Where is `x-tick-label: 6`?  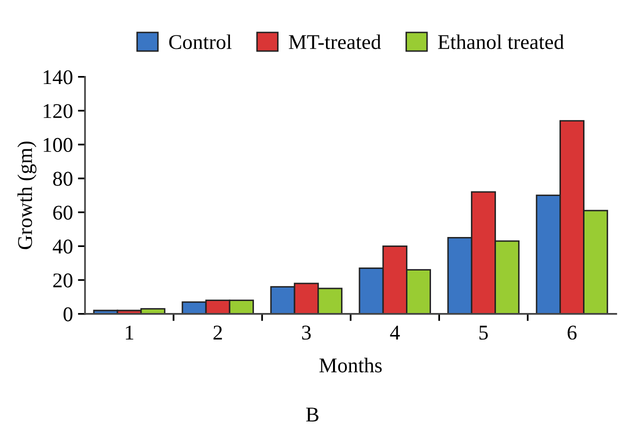 x-tick-label: 6 is located at coordinates (572, 333).